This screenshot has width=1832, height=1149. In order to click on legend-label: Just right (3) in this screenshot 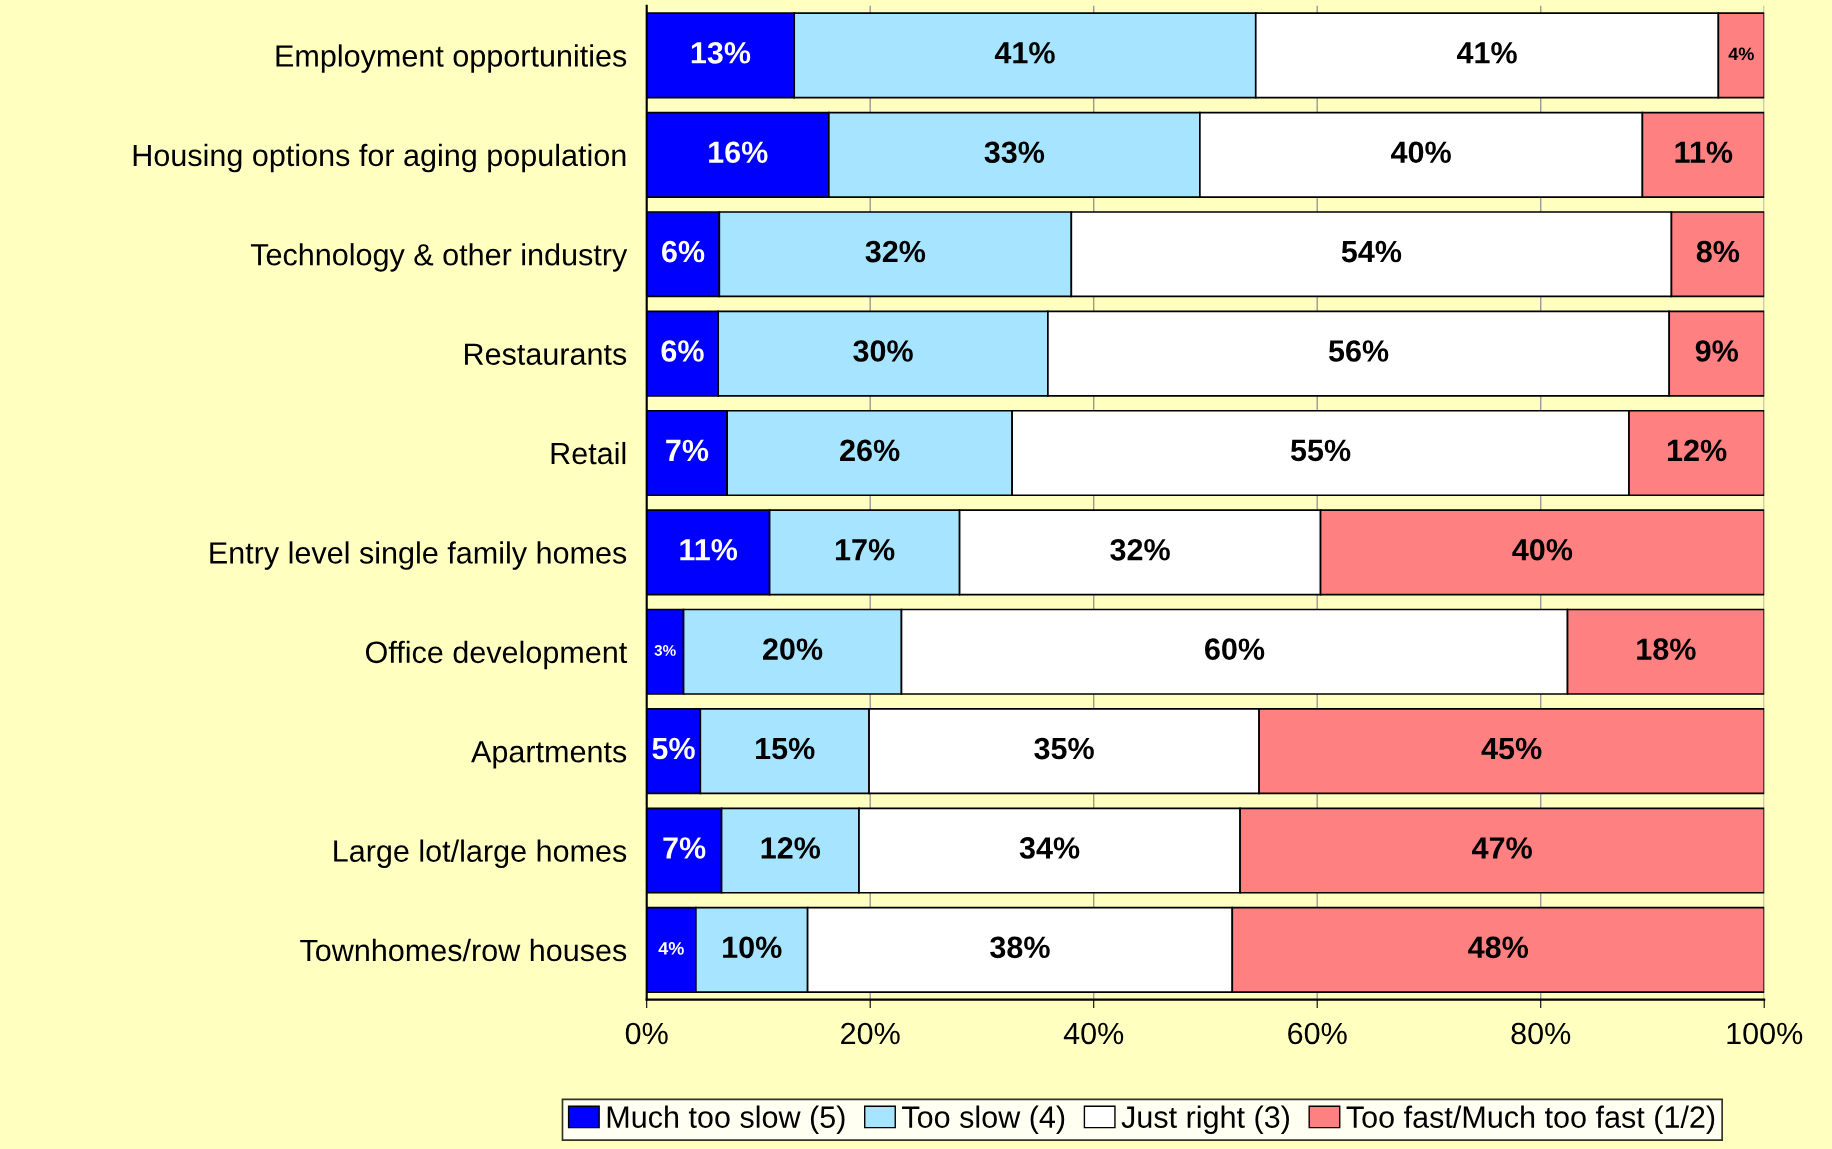, I will do `click(1205, 1119)`.